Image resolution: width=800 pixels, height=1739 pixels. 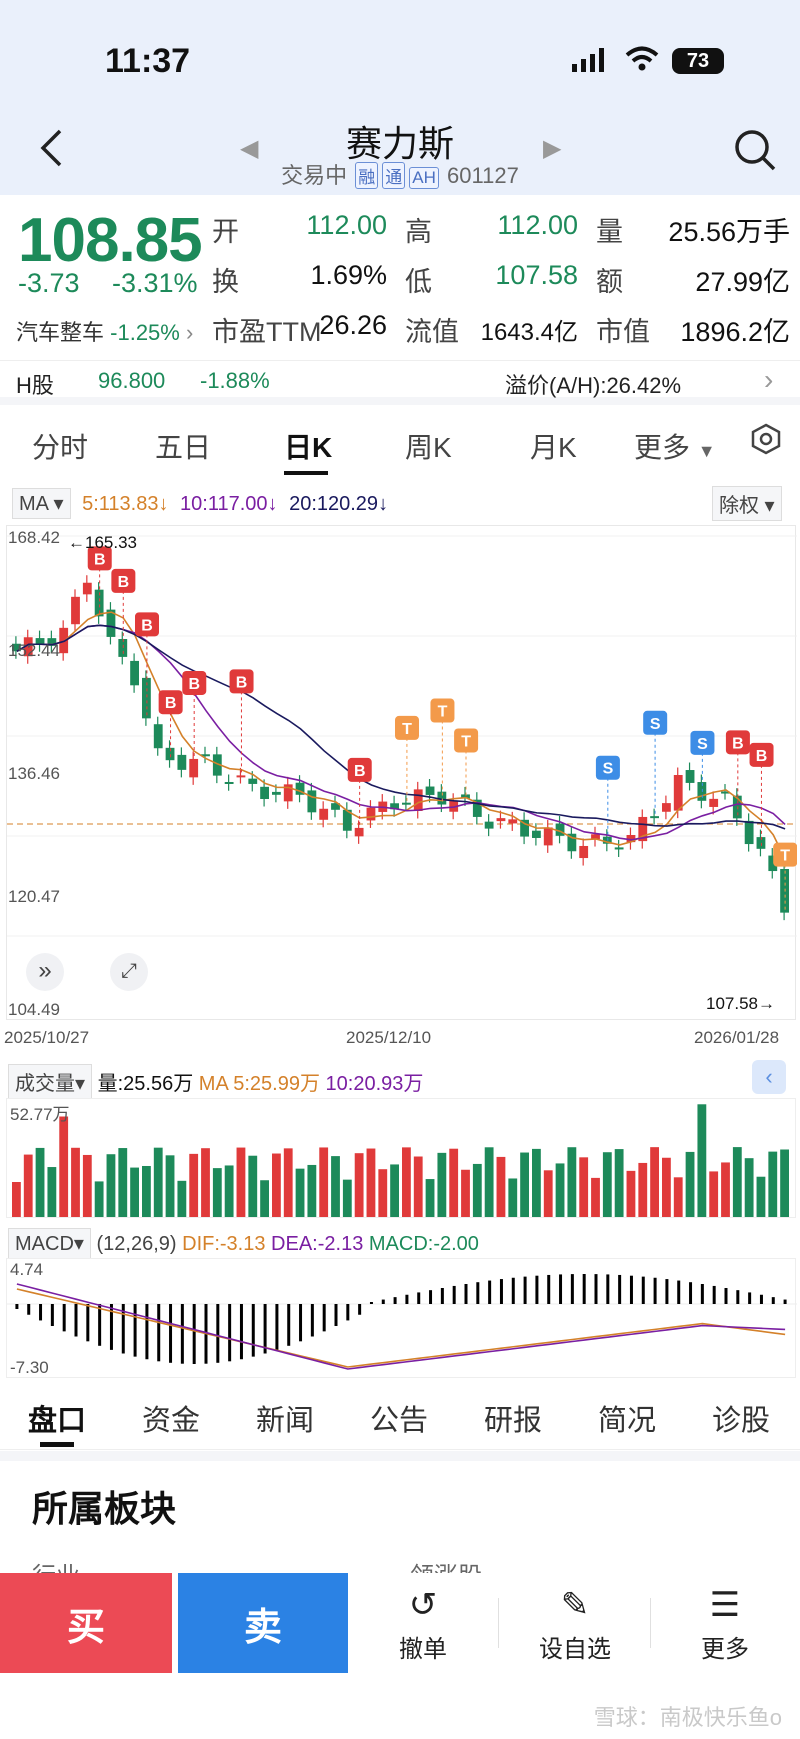 I want to click on fullscreen-icon: ⤢, so click(x=129, y=972).